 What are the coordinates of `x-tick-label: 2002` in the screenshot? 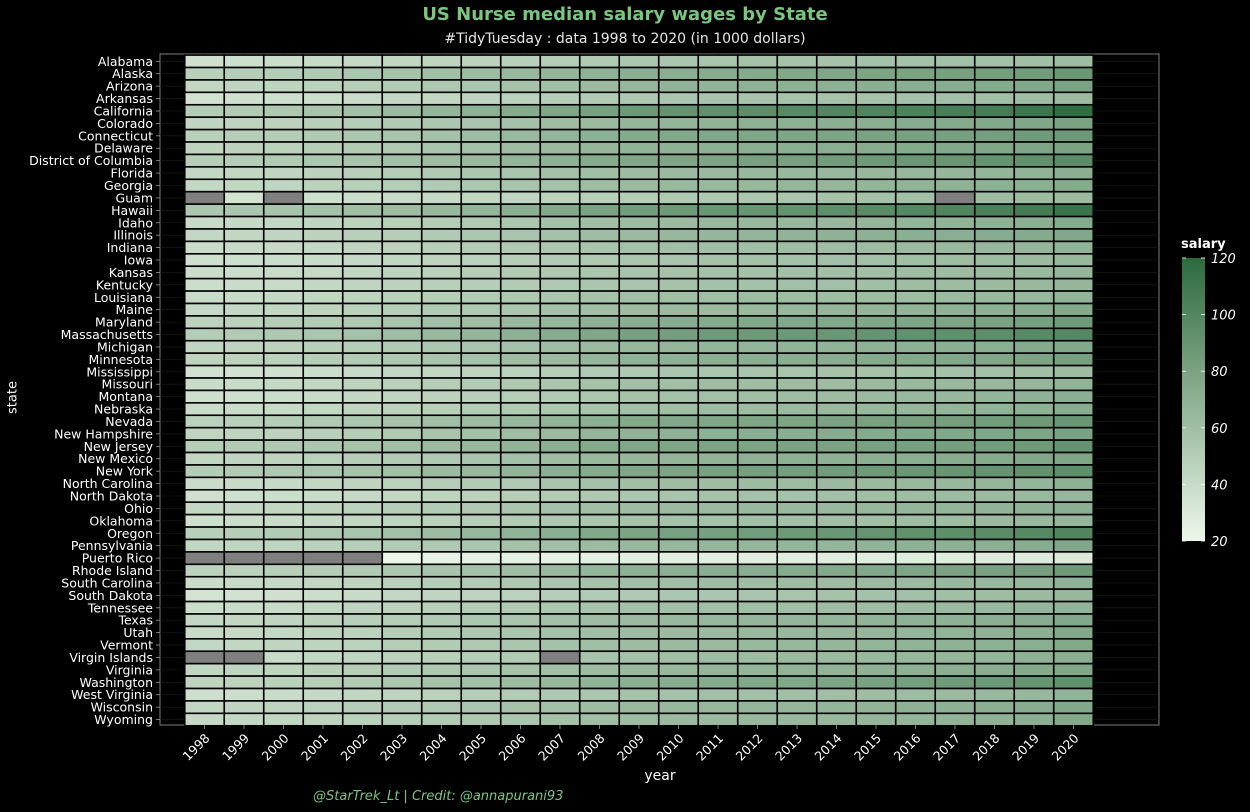 It's located at (354, 747).